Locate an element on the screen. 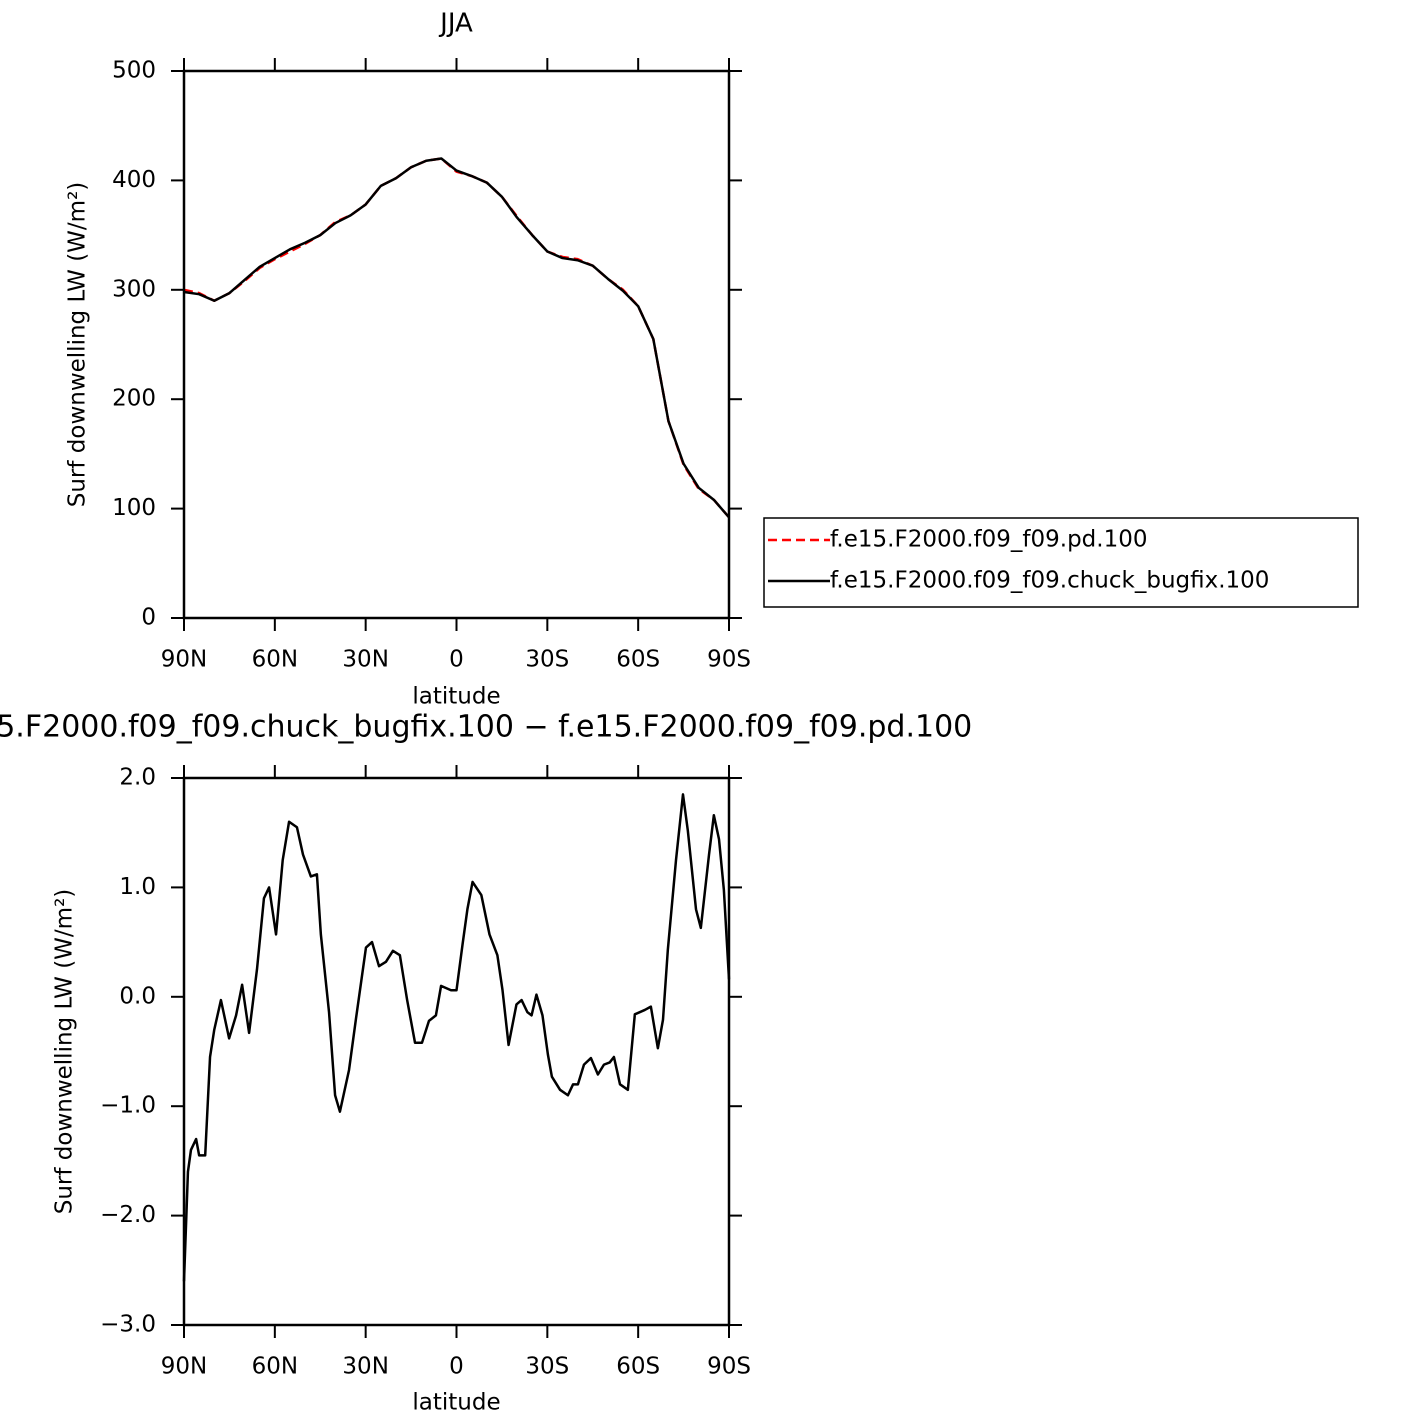 This screenshot has width=1422, height=1424. y-tick-label: 400 is located at coordinates (134, 180).